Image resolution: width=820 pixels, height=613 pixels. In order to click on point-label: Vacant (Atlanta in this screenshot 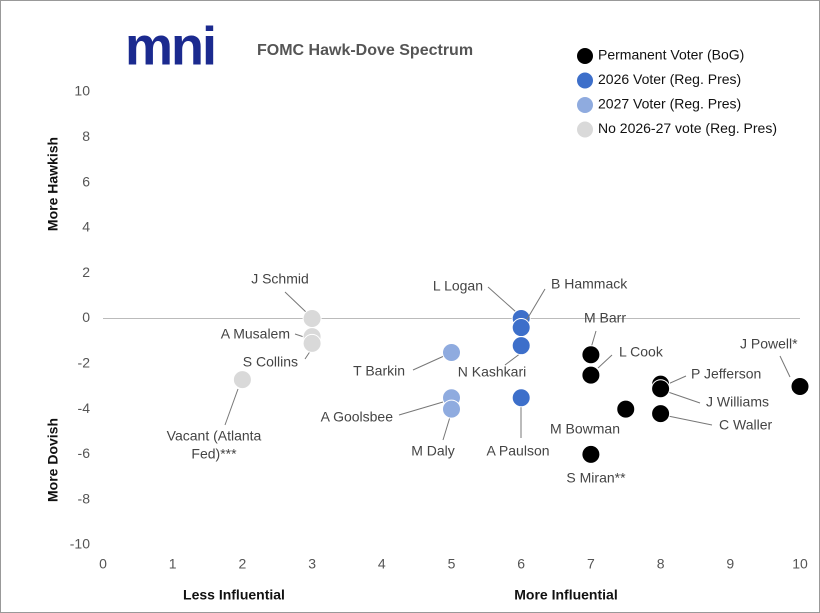, I will do `click(214, 436)`.